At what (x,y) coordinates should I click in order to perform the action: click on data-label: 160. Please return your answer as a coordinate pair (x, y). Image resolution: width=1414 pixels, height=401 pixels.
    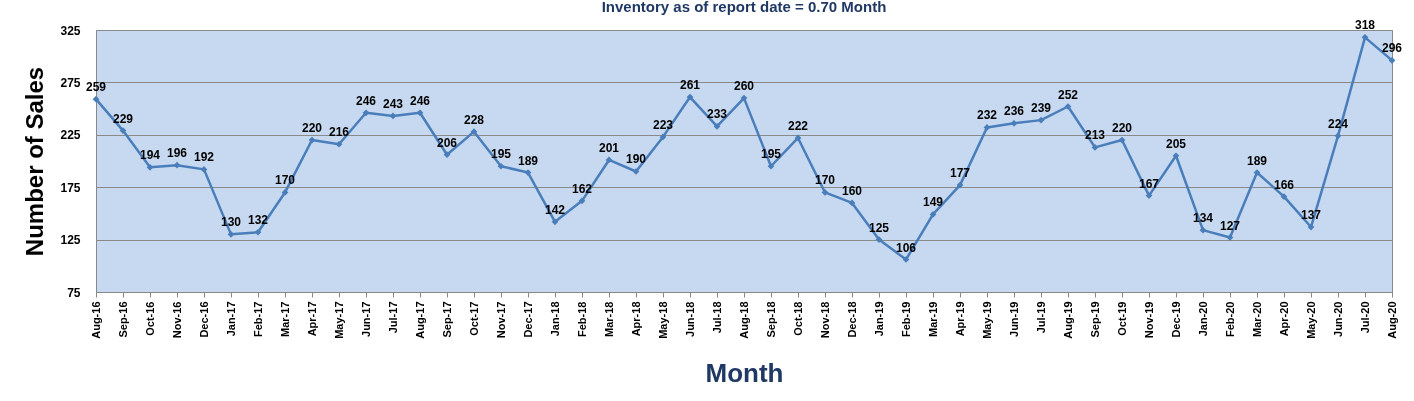
    Looking at the image, I should click on (852, 190).